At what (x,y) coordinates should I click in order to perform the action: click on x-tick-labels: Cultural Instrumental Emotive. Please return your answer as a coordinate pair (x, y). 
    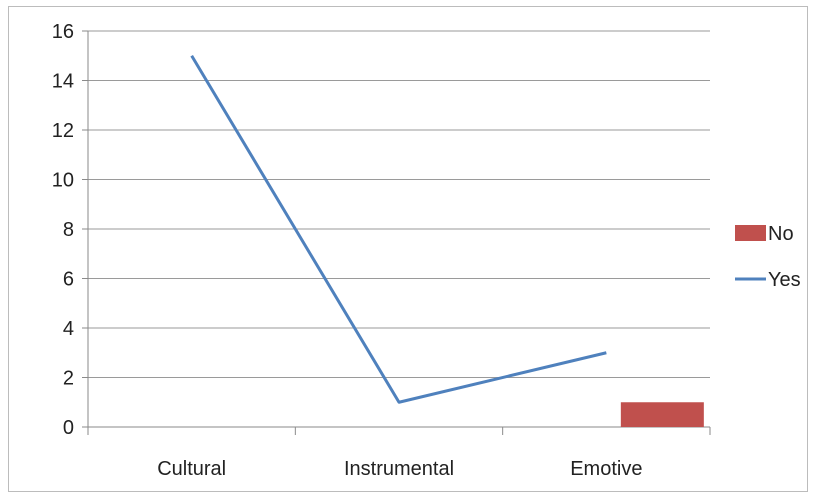
    Looking at the image, I should click on (399, 469).